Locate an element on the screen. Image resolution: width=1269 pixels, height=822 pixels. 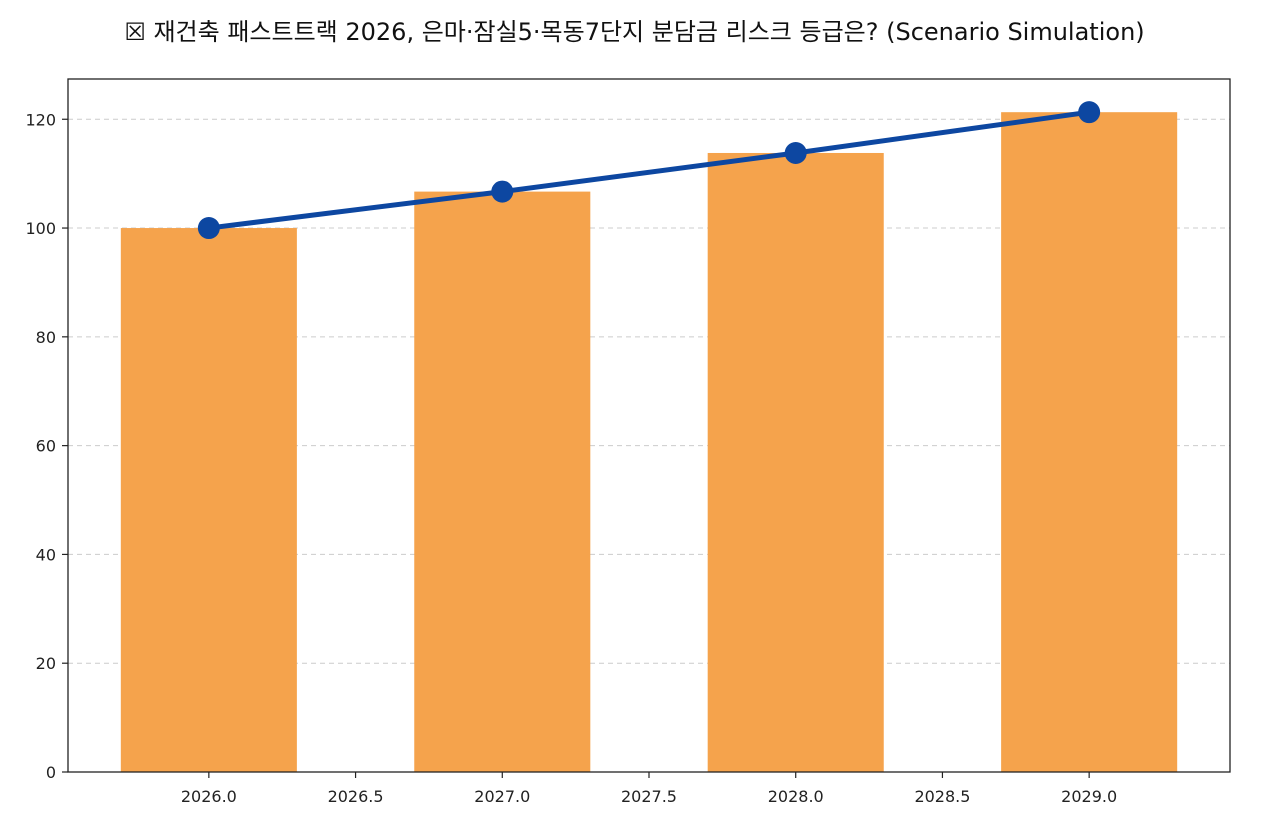
line-point-2026 is located at coordinates (208, 228).